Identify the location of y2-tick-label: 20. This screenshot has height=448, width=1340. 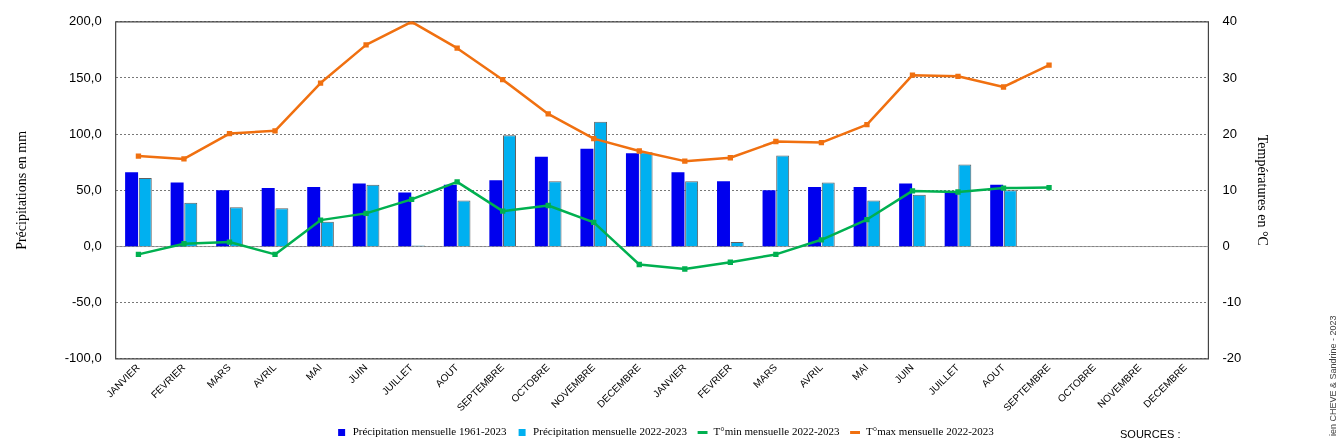
(1229, 133).